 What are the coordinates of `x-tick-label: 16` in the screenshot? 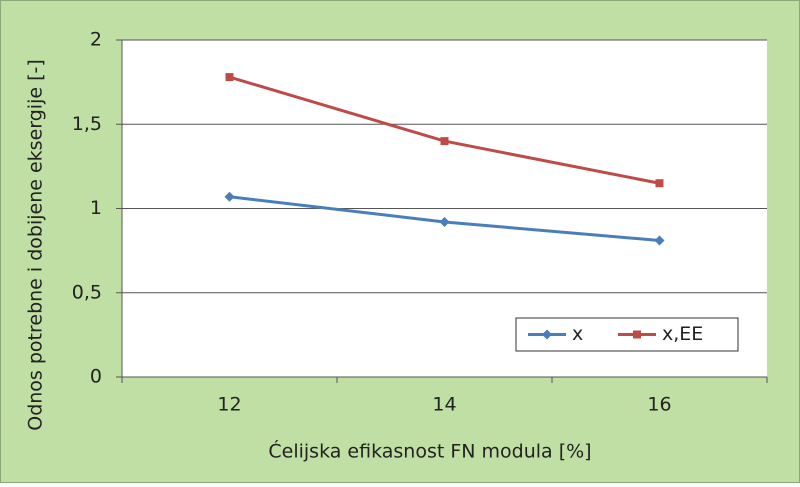 It's located at (659, 405).